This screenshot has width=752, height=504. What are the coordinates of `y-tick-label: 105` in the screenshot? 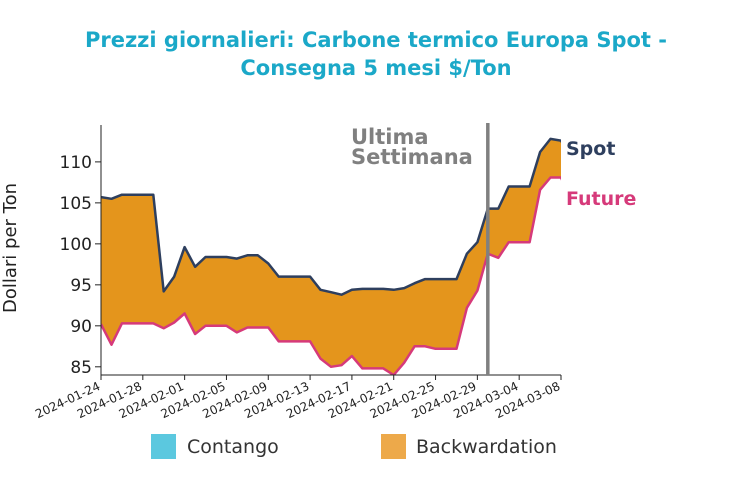 It's located at (76, 204).